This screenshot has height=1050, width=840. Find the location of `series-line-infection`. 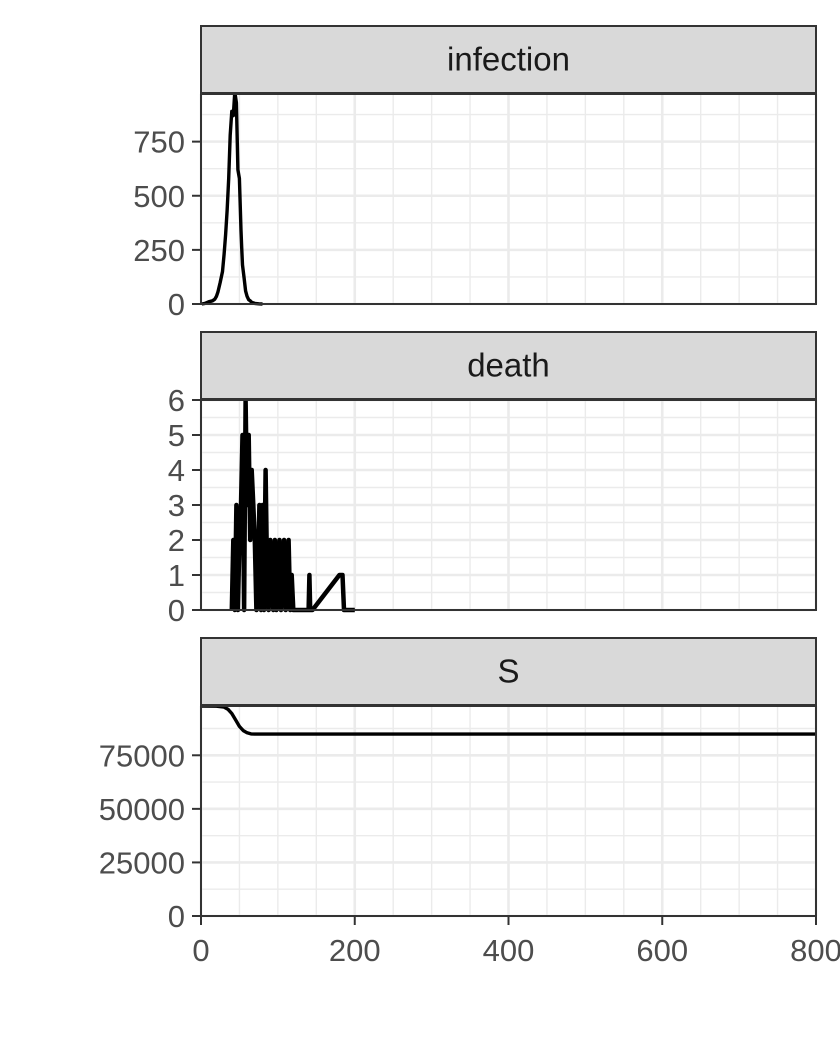

series-line-infection is located at coordinates (232, 198).